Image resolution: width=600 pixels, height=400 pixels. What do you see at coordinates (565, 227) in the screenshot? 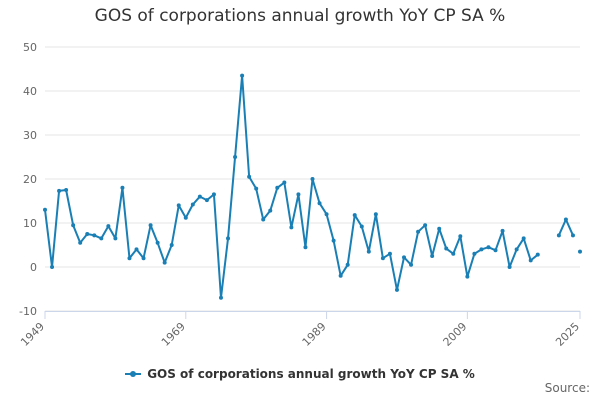
I see `series-line` at bounding box center [565, 227].